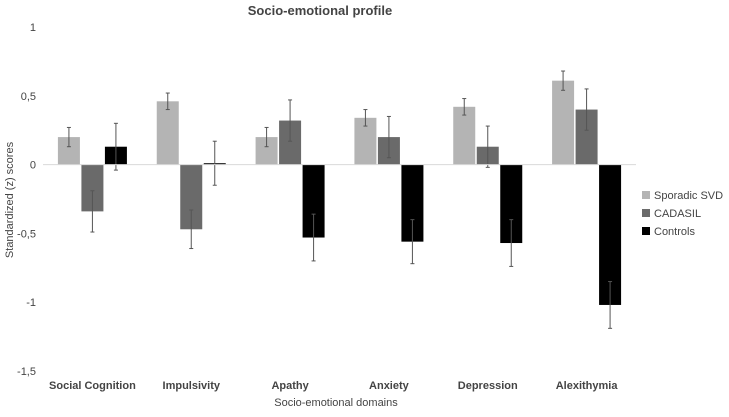 The image size is (729, 417). Describe the element at coordinates (192, 386) in the screenshot. I see `x-tick-label: Impulsivity` at that location.